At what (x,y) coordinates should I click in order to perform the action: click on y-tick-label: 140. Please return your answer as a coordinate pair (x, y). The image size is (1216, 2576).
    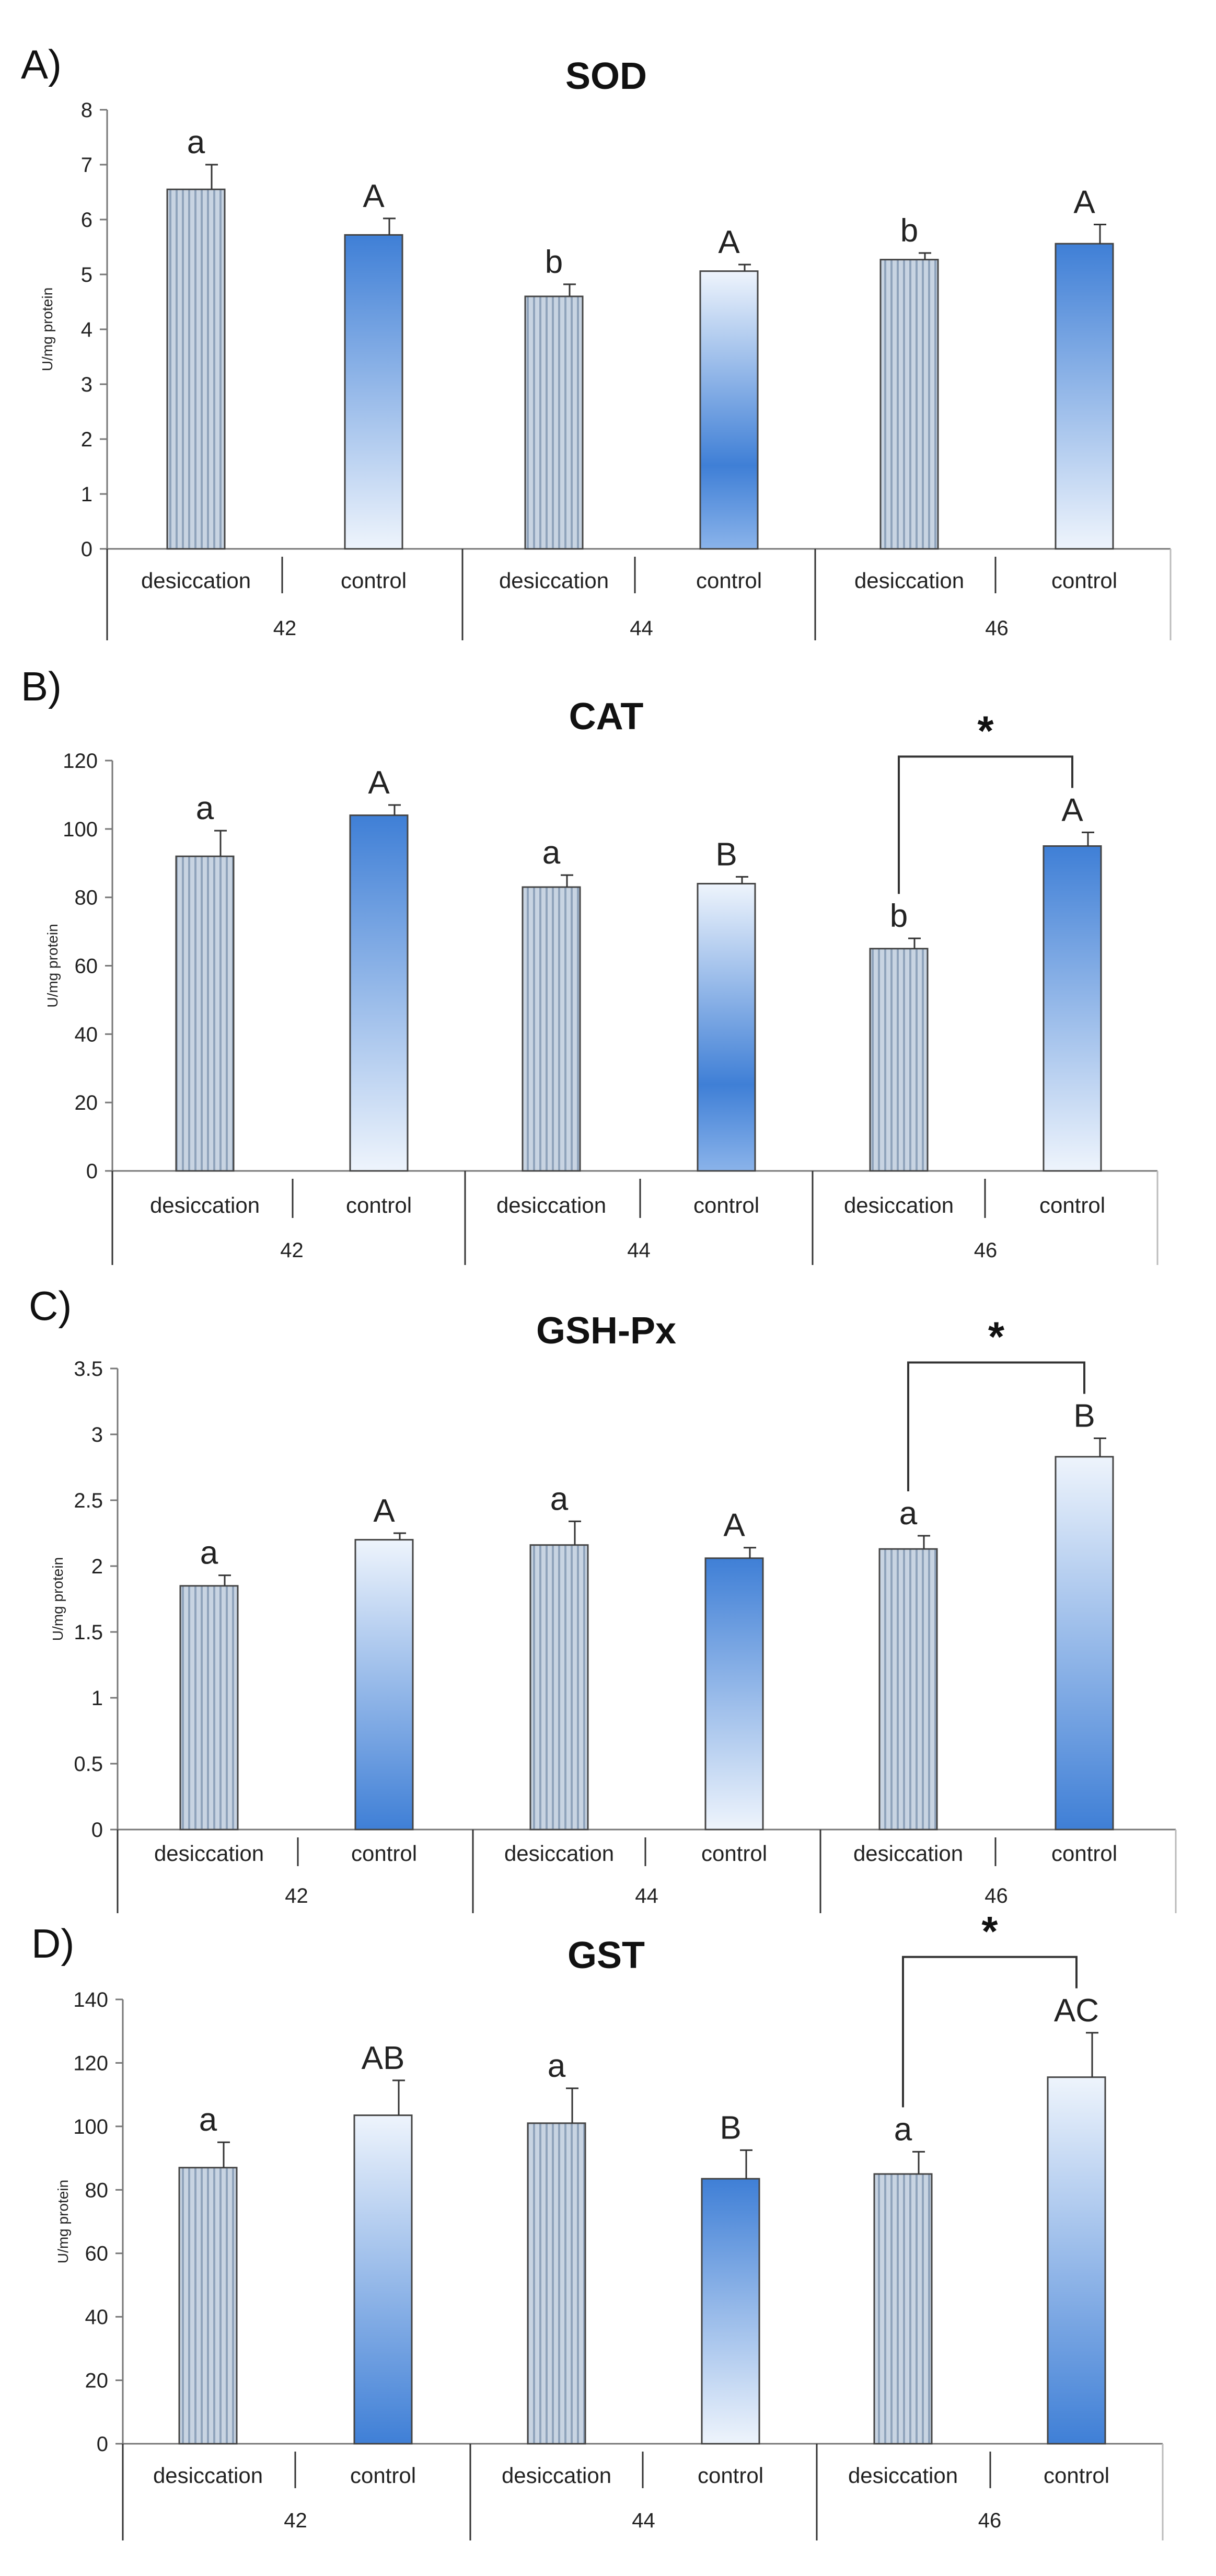
    Looking at the image, I should click on (90, 1999).